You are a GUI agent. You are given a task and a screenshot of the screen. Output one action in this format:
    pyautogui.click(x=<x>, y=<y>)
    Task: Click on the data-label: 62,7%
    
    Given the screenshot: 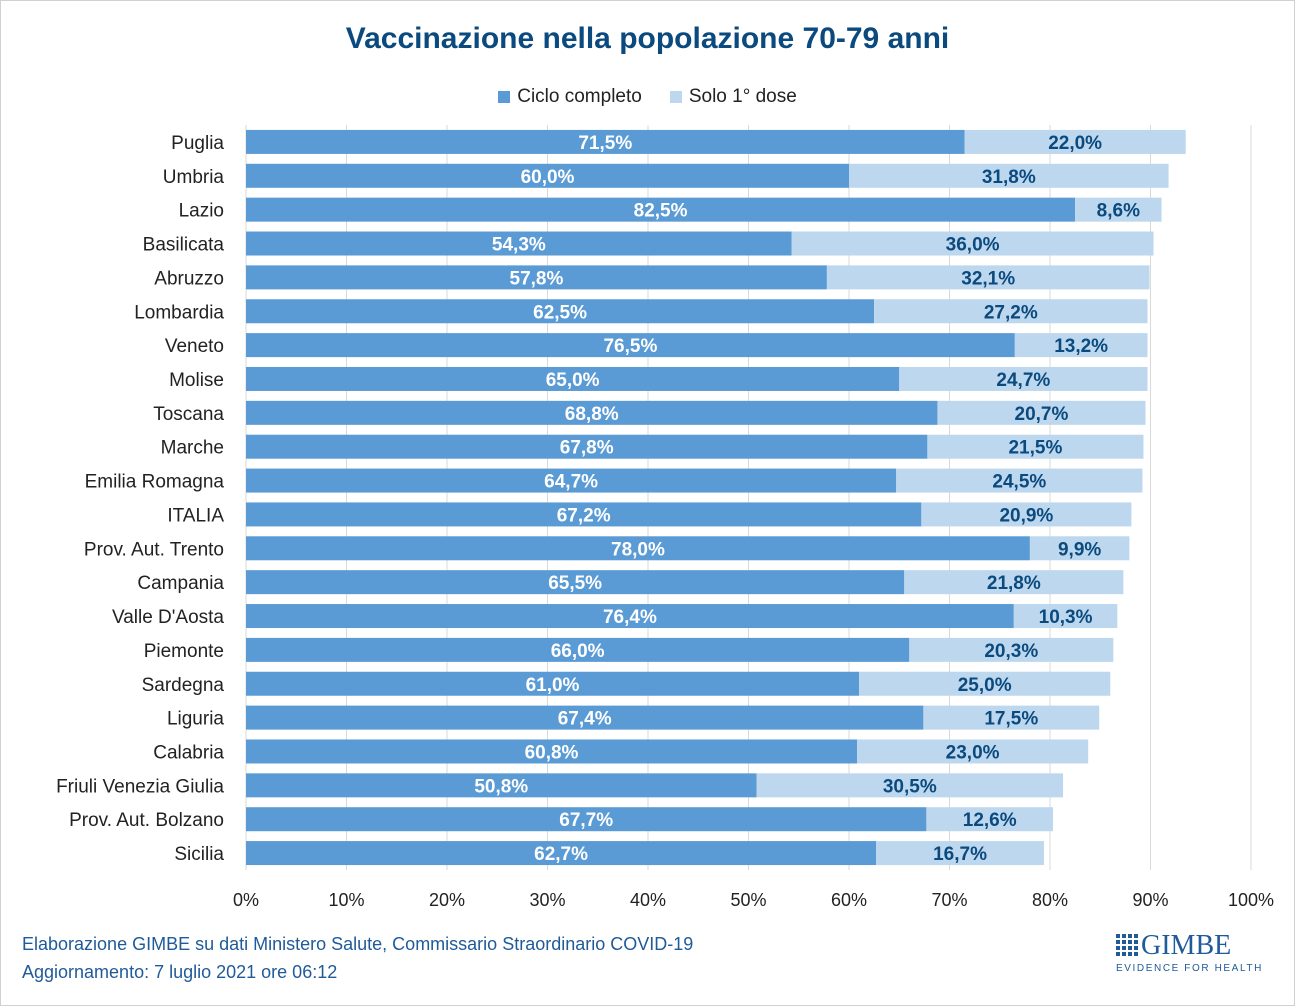 What is the action you would take?
    pyautogui.click(x=561, y=854)
    